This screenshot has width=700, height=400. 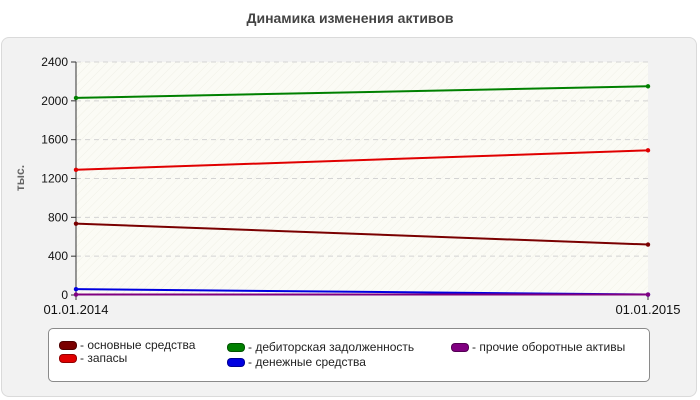 I want to click on legend-label: - основные средства, so click(x=138, y=345).